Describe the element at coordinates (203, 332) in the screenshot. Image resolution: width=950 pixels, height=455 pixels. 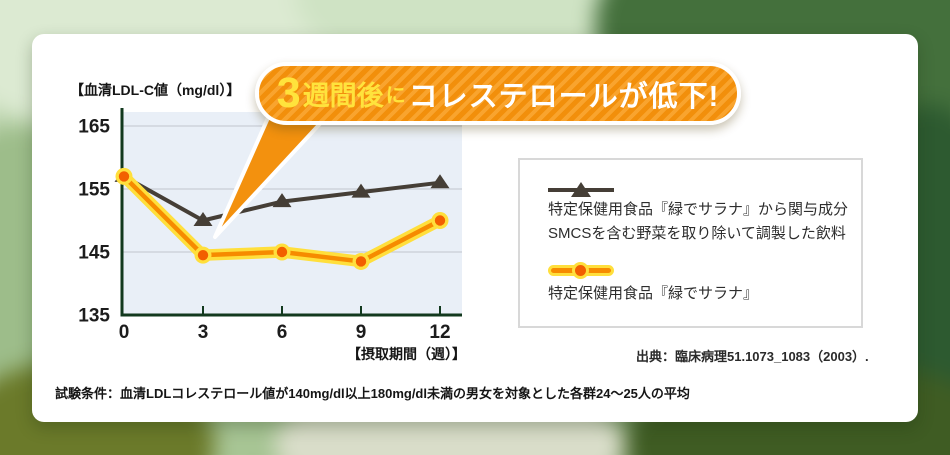
I see `svg-text: 3` at that location.